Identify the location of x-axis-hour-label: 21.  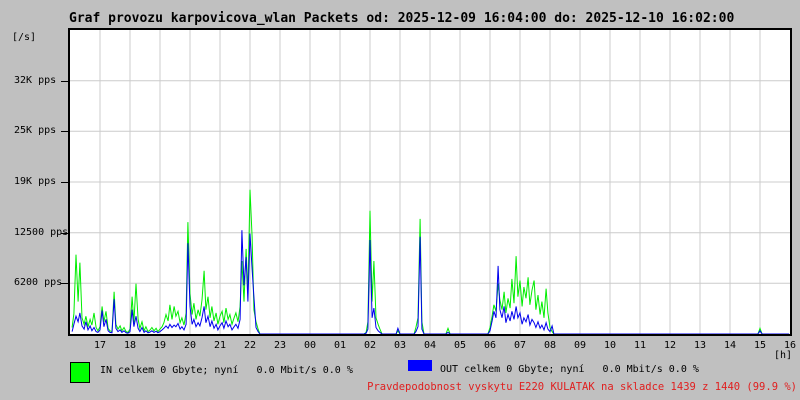
(220, 345).